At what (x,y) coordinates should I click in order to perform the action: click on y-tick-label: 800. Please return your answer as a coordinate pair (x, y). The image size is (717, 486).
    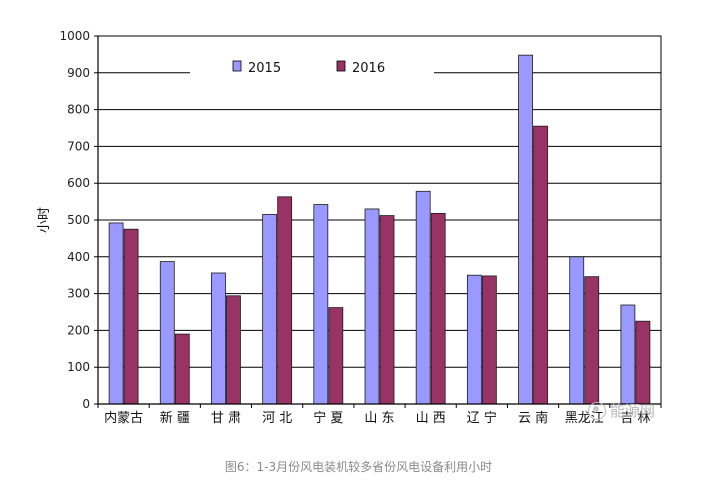
    Looking at the image, I should click on (78, 110).